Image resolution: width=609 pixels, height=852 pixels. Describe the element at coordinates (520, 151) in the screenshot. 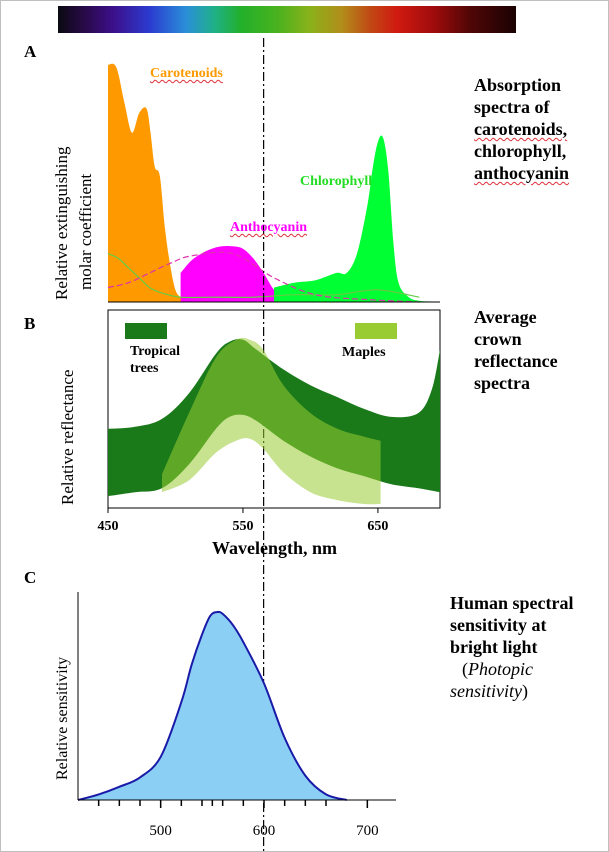

I see `panel-a-desc-line-4: chlorophyll,` at that location.